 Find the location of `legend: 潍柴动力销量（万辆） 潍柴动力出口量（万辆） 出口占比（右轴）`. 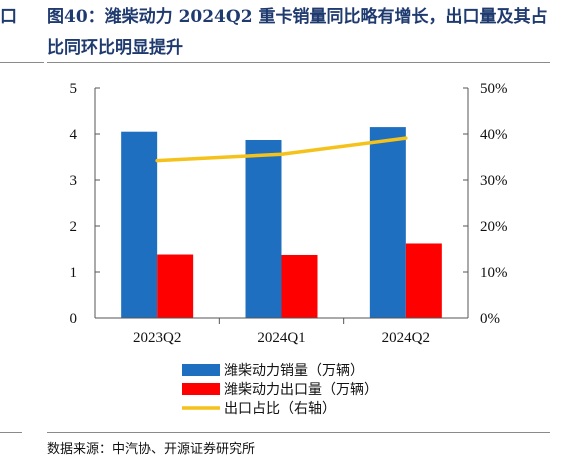

legend: 潍柴动力销量（万辆） 潍柴动力出口量（万辆） 出口占比（右轴） is located at coordinates (280, 390).